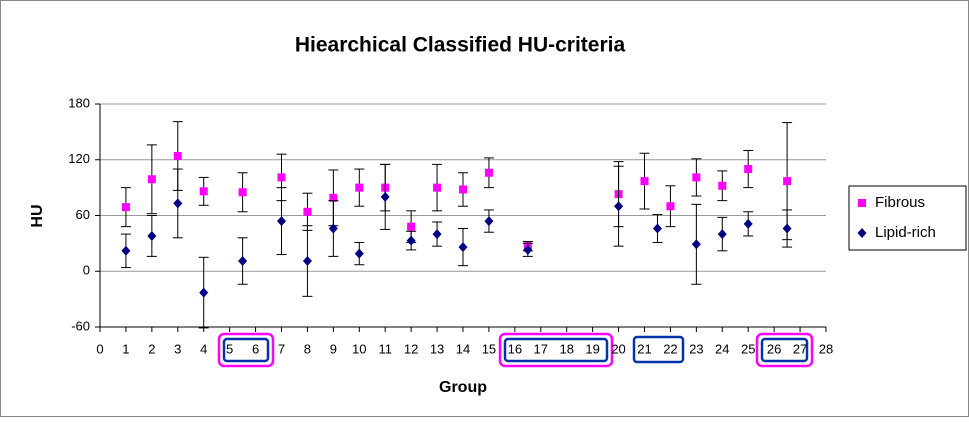  What do you see at coordinates (80, 325) in the screenshot?
I see `y-tick-label: -60` at bounding box center [80, 325].